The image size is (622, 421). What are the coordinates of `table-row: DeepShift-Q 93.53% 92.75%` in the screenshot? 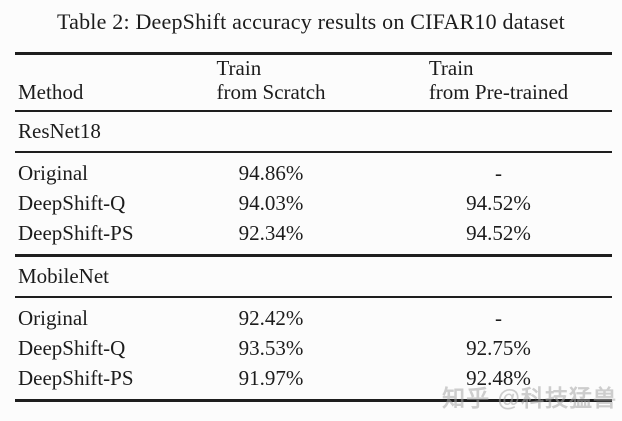 It's located at (311, 348).